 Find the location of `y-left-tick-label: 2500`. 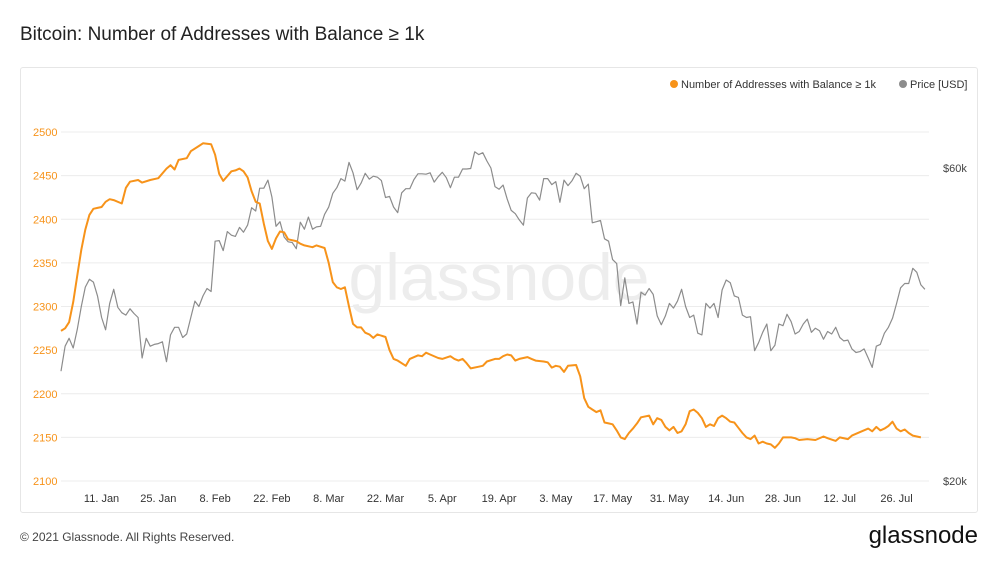

y-left-tick-label: 2500 is located at coordinates (45, 133).